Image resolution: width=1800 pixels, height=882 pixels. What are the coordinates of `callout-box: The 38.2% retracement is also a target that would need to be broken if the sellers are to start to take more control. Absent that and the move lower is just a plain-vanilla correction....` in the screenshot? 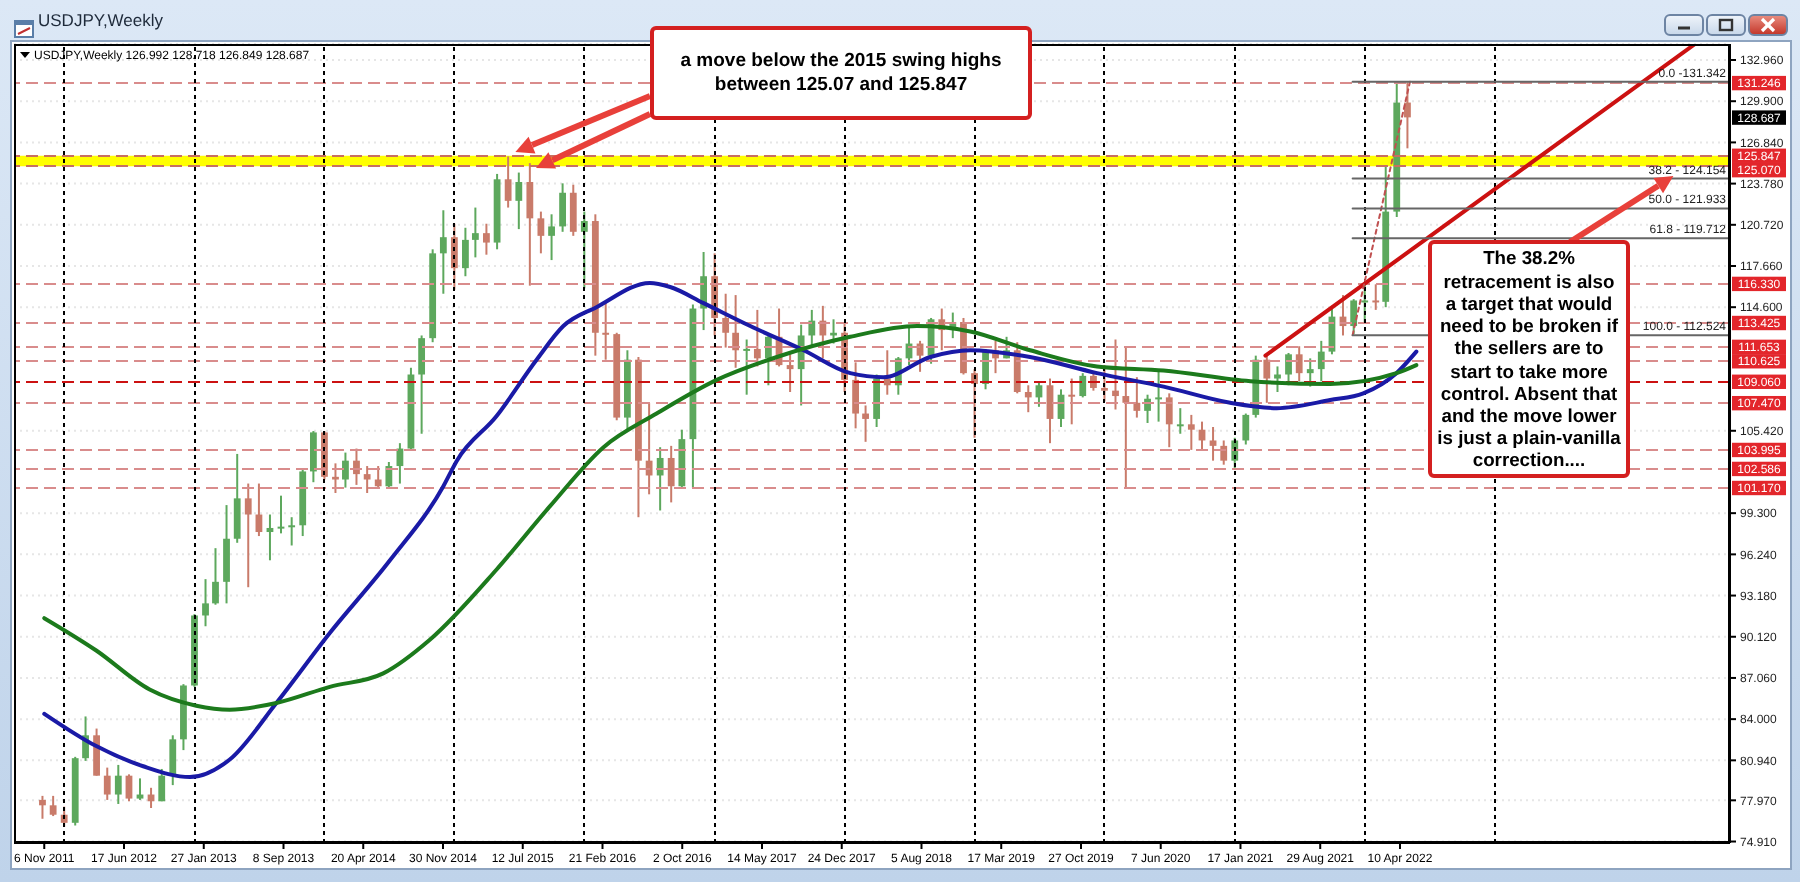 It's located at (1529, 359).